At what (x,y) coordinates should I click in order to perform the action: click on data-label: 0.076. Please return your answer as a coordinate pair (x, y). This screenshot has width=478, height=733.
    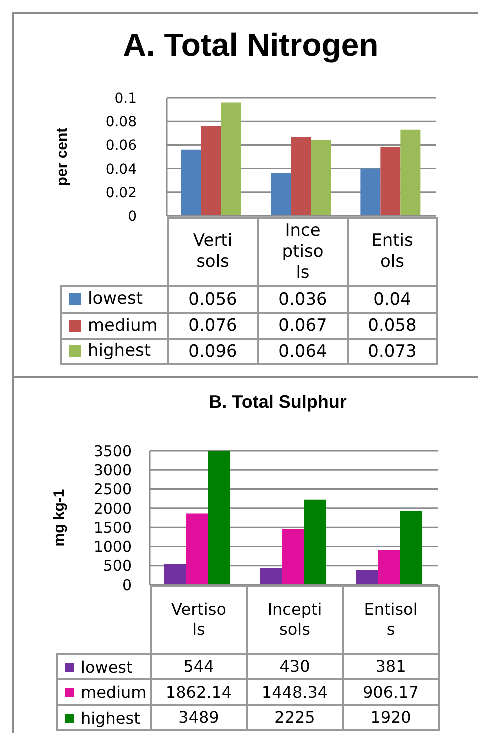
    Looking at the image, I should click on (213, 326).